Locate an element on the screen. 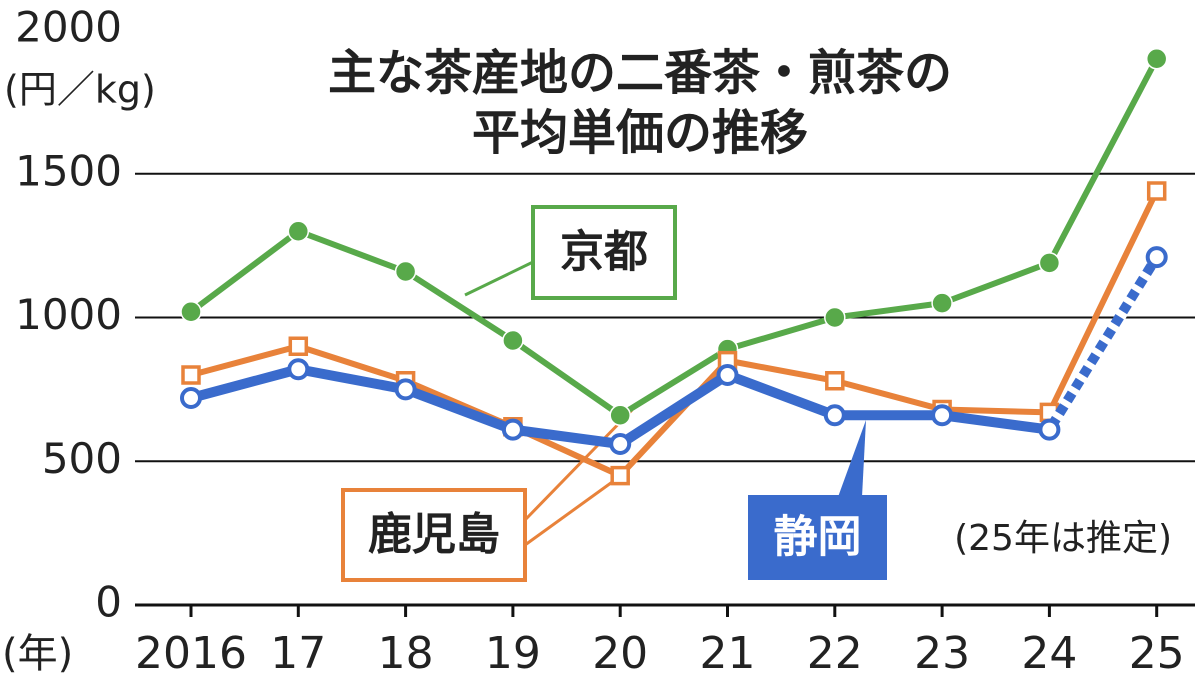 Image resolution: width=1200 pixels, height=692 pixels. legend-label: 静岡 is located at coordinates (818, 537).